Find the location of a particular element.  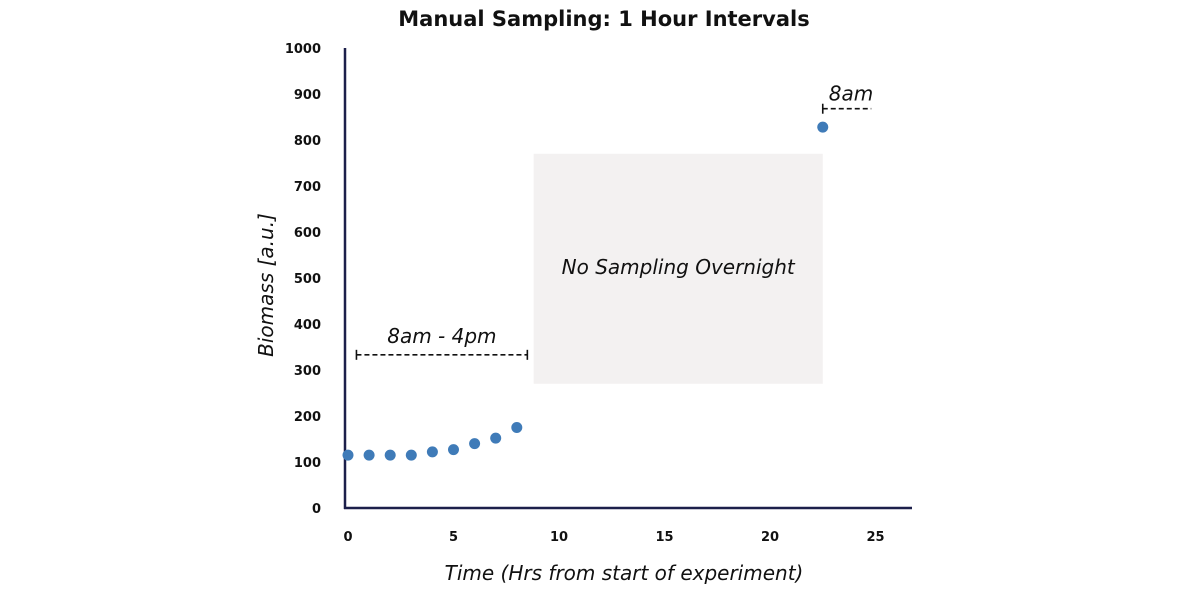

y-tick-label: 800 is located at coordinates (307, 141).